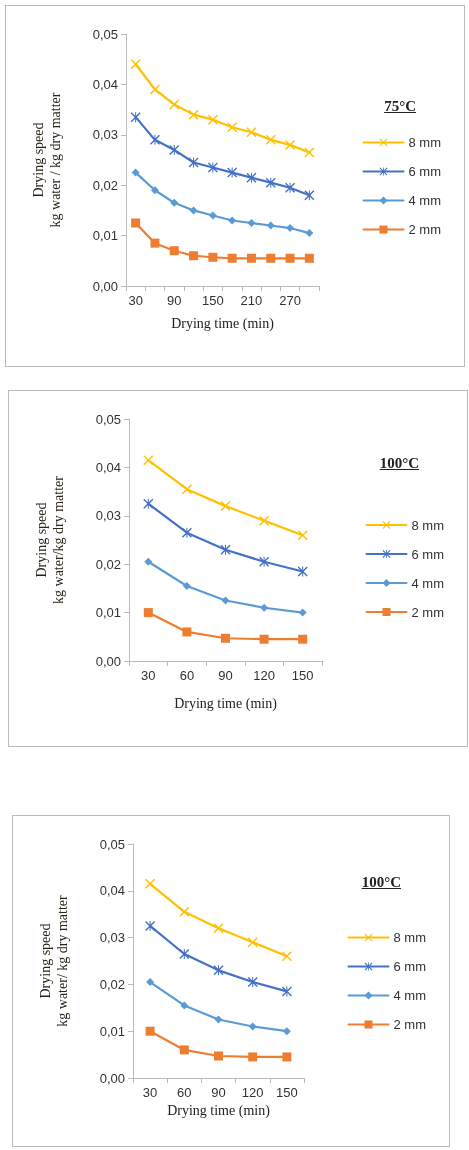  What do you see at coordinates (290, 300) in the screenshot?
I see `x-tick-label: 270` at bounding box center [290, 300].